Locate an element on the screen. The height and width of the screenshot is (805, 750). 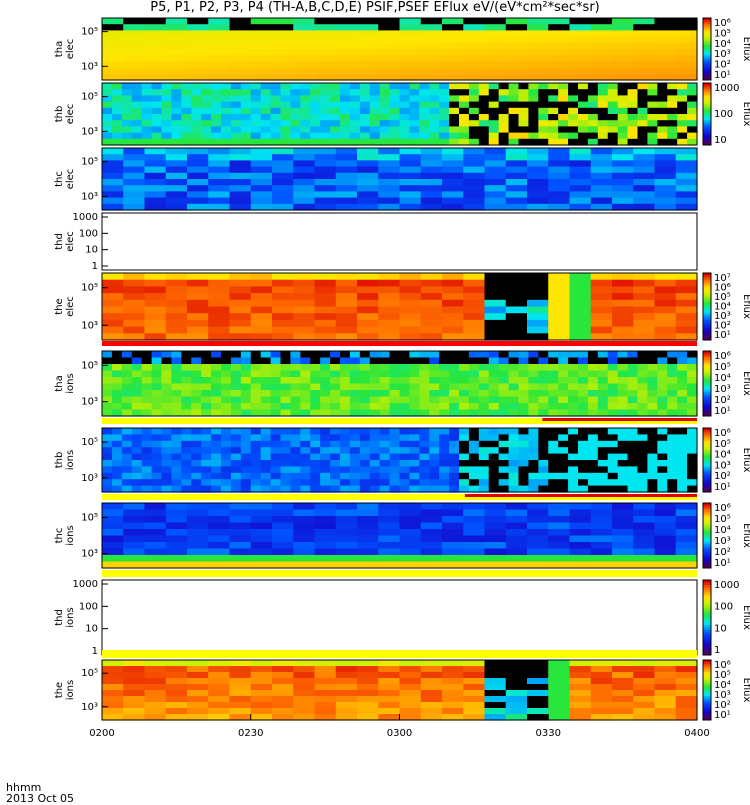
colorbar-tick-label: 10² is located at coordinates (722, 476).